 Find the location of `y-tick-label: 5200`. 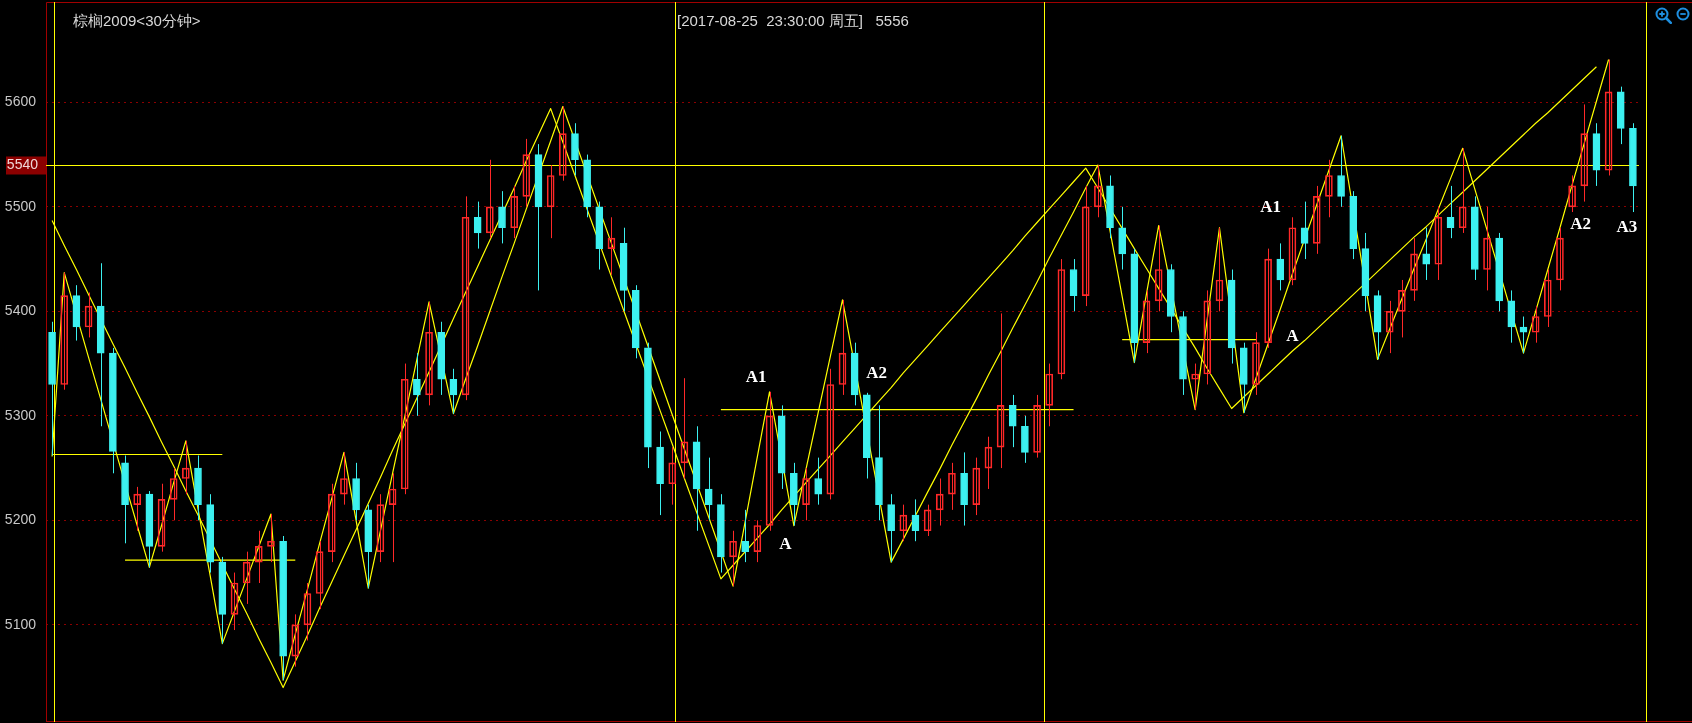

y-tick-label: 5200 is located at coordinates (20, 519).